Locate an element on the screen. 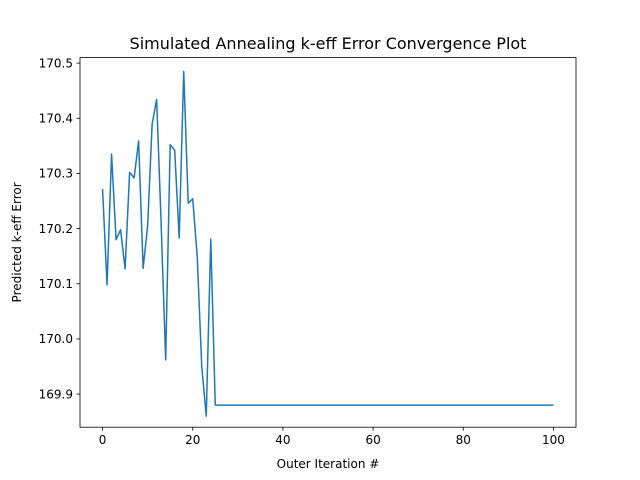  y-tick-label: 170.1 is located at coordinates (56, 284).